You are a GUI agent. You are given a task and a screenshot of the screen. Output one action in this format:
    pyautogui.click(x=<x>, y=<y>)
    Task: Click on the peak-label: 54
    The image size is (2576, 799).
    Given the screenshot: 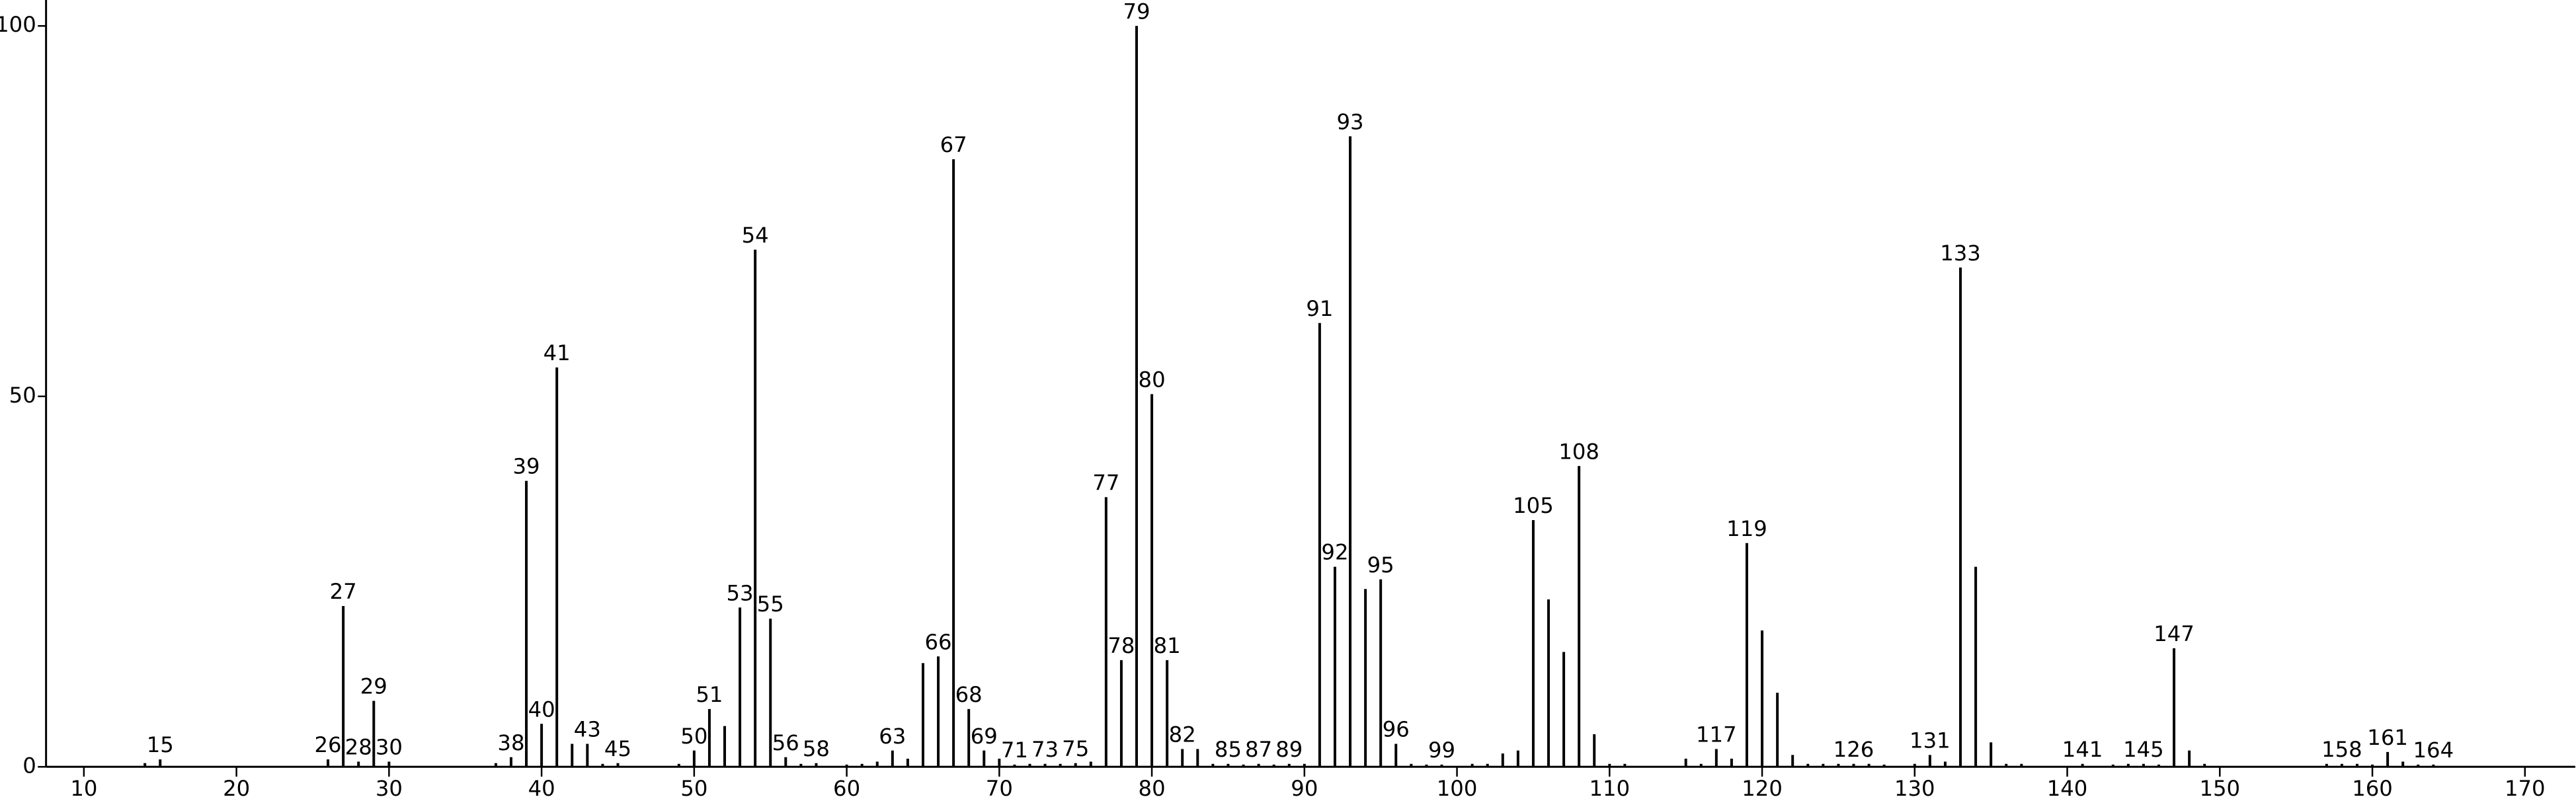 What is the action you would take?
    pyautogui.click(x=755, y=235)
    